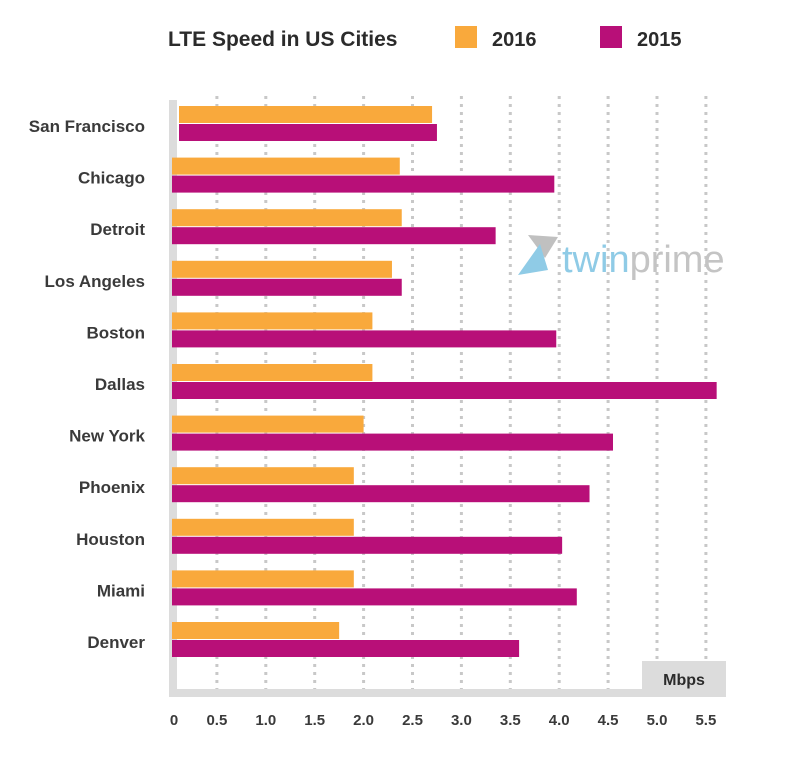 This screenshot has width=800, height=758. I want to click on bar-2016-denver, so click(256, 630).